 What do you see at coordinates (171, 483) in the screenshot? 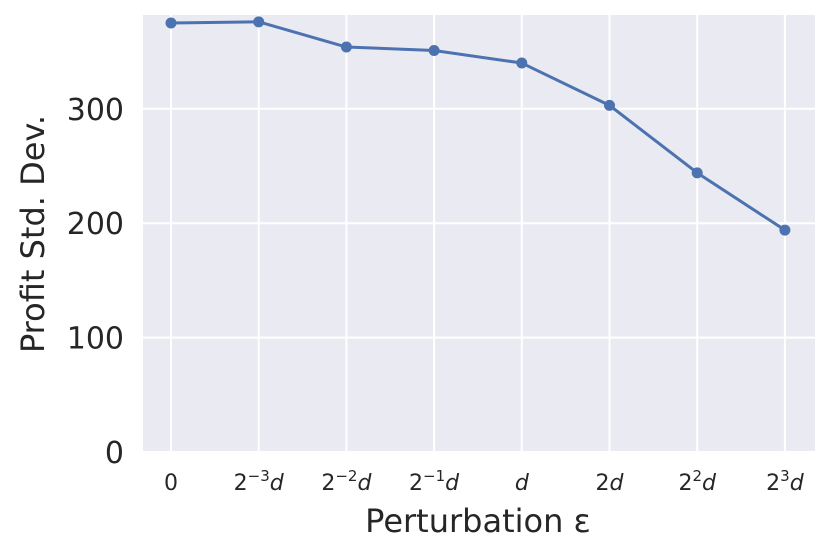
I see `x-tick-label: 0` at bounding box center [171, 483].